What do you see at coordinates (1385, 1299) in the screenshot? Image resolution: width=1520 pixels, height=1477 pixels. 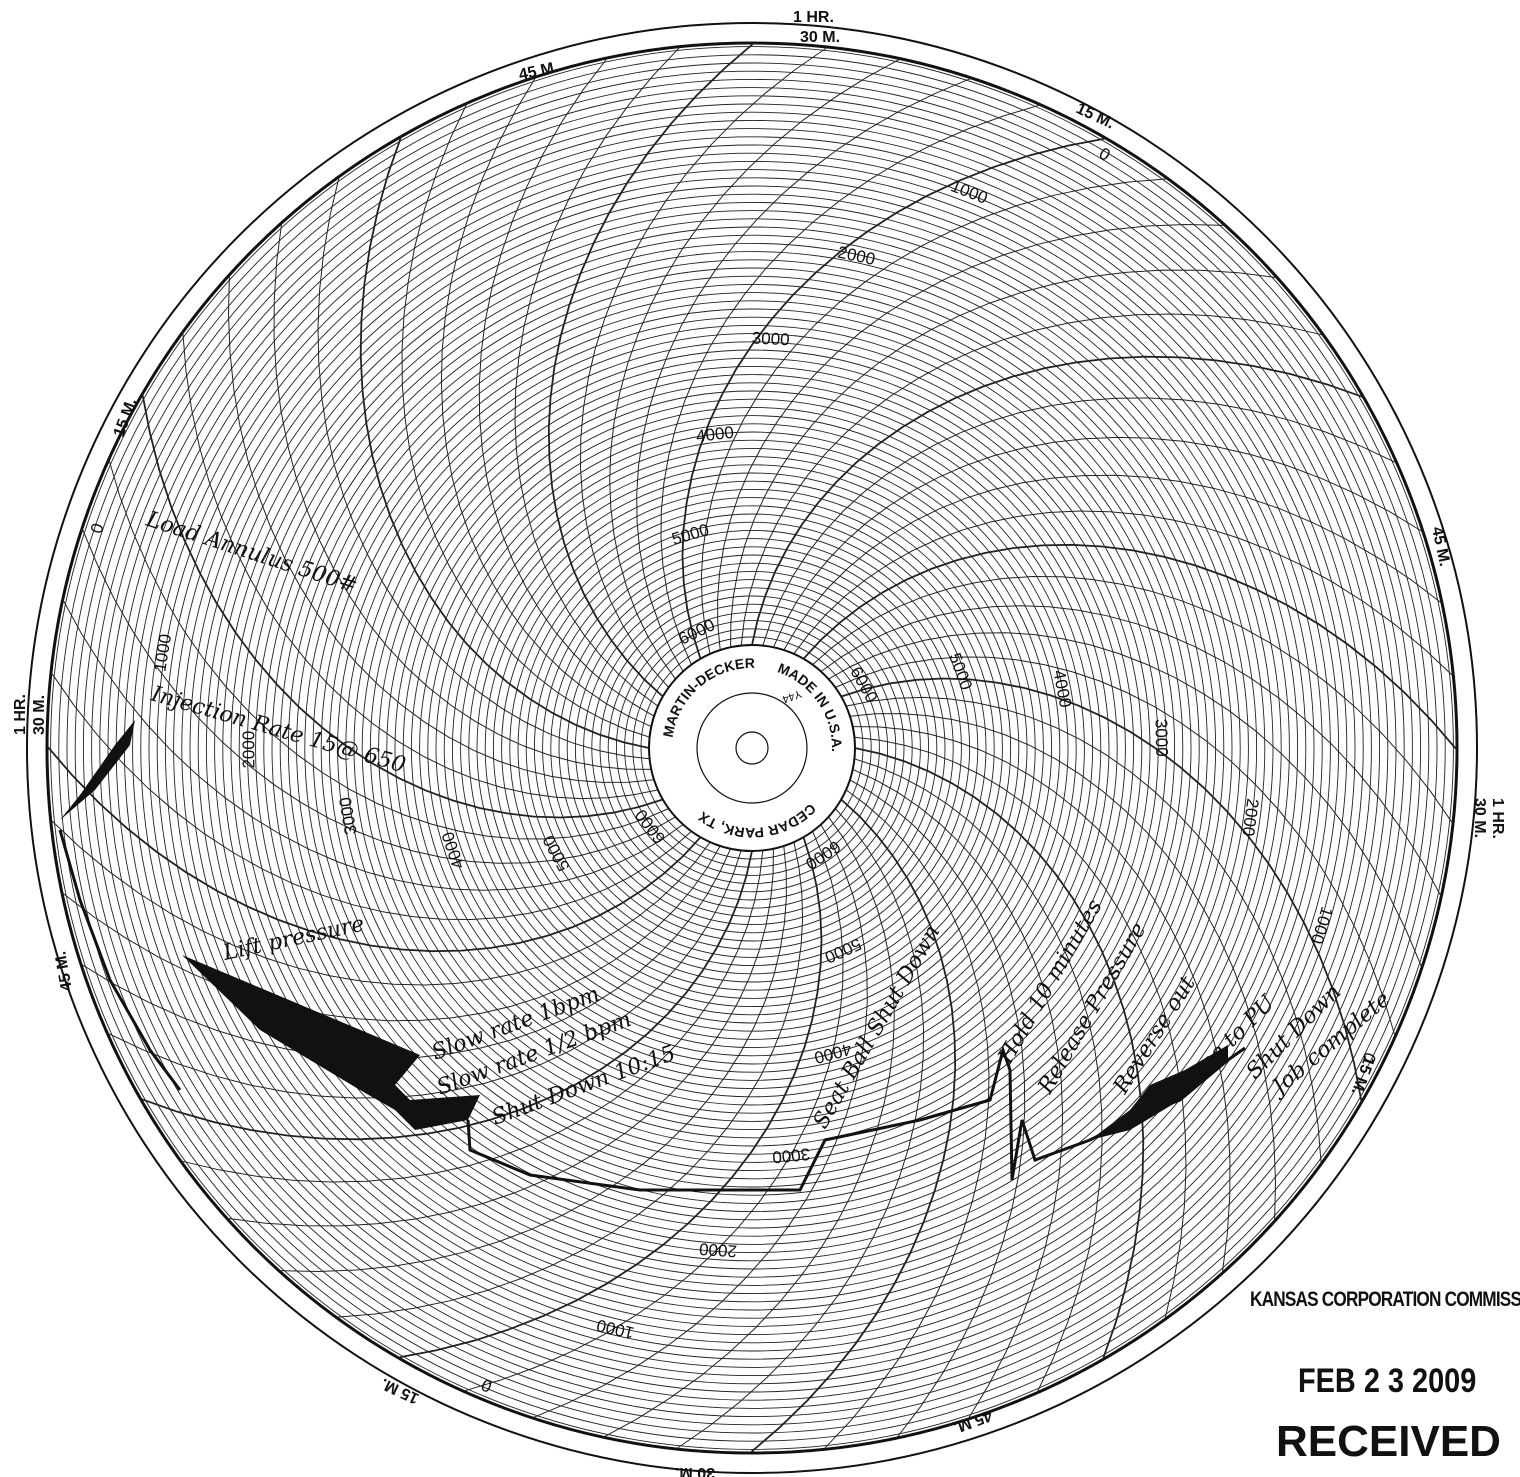 I see `stamp-organization: KANSAS CORPORATION COMMISS` at bounding box center [1385, 1299].